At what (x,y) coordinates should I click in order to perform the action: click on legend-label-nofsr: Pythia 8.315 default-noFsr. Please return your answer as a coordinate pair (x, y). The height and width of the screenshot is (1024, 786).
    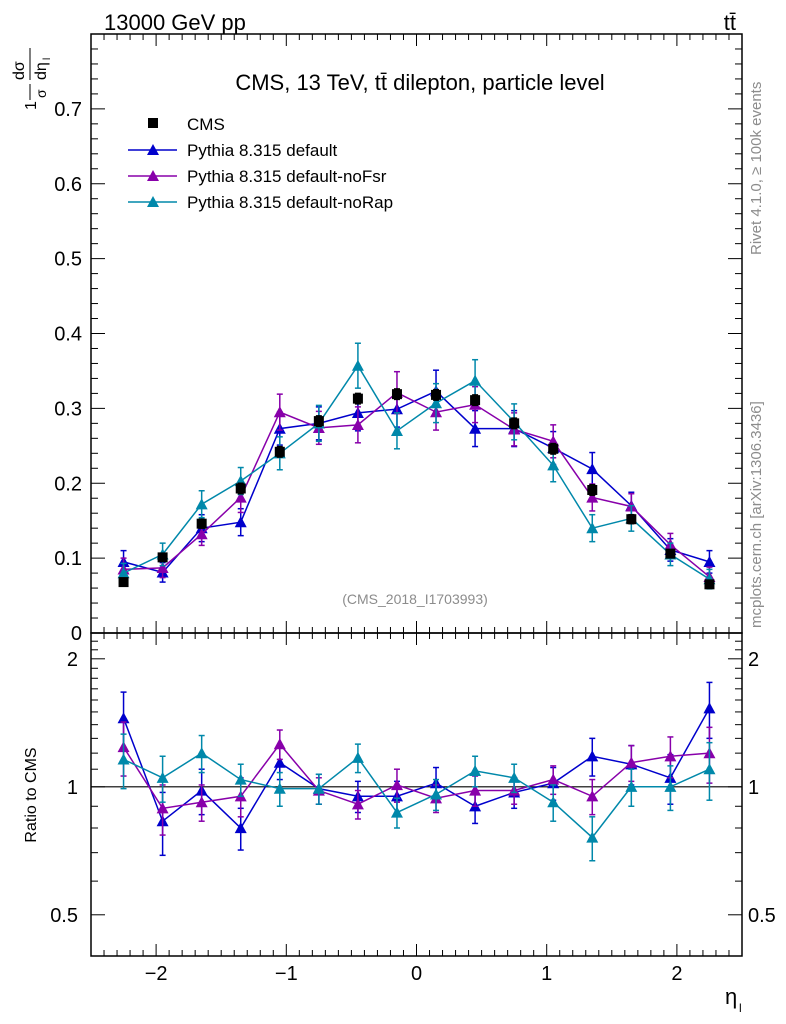
    Looking at the image, I should click on (287, 176).